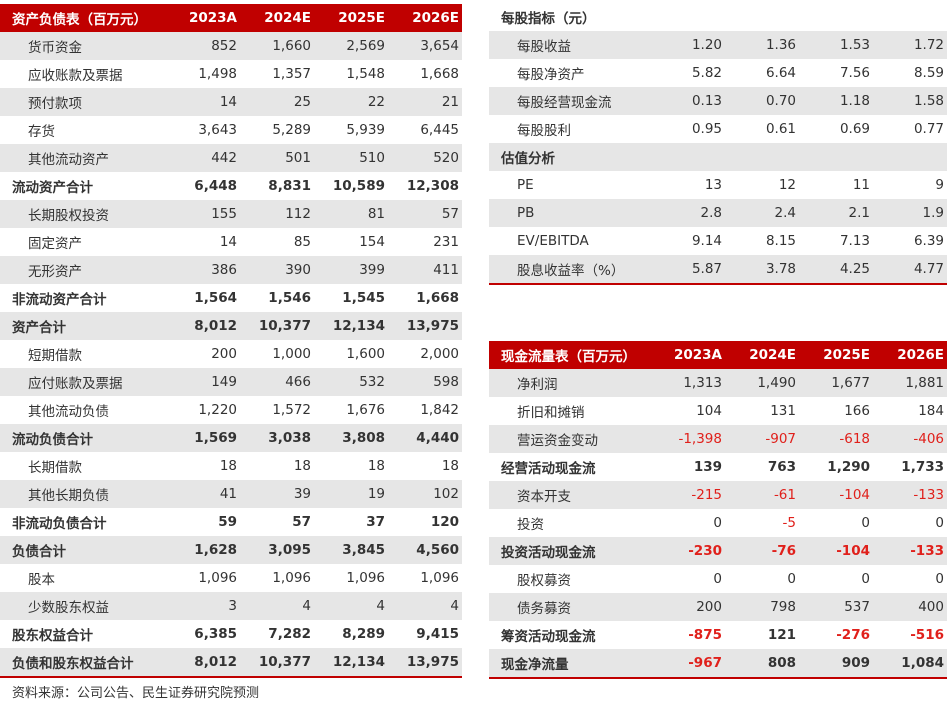 The width and height of the screenshot is (949, 706). Describe the element at coordinates (351, 214) in the screenshot. I see `value-cell: 81` at that location.